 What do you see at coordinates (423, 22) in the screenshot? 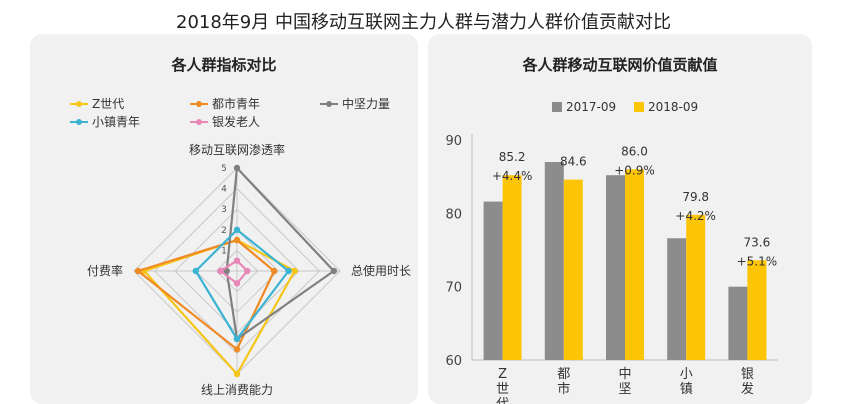
I see `page-title: 2018年9月 中国移动互联网主力人群与潜力人群价值贡献对比` at bounding box center [423, 22].